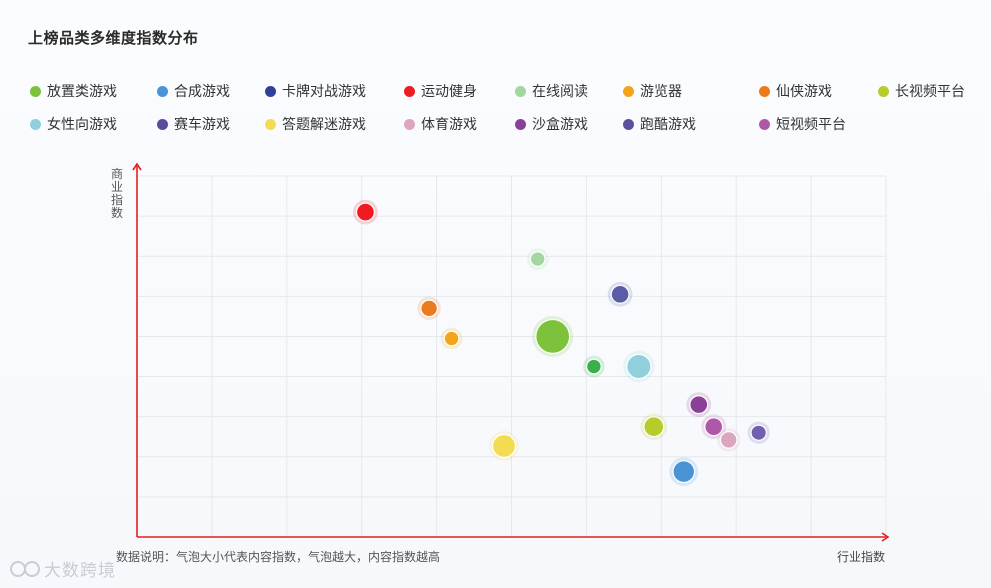 This screenshot has width=991, height=588. What do you see at coordinates (82, 92) in the screenshot?
I see `legend-label: 放置类游戏` at bounding box center [82, 92].